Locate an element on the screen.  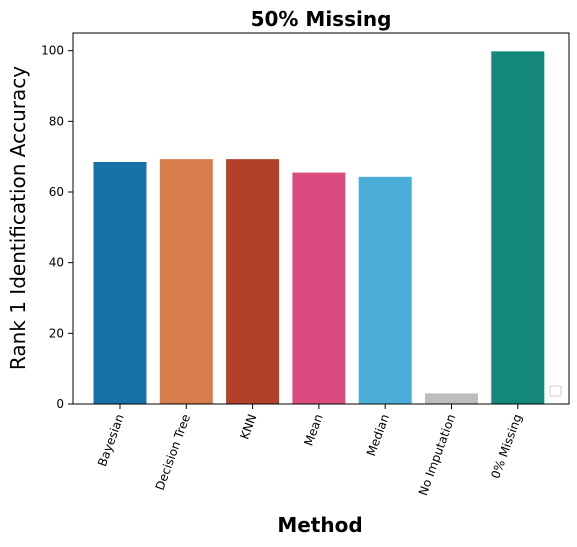
y-tick-label: 20 is located at coordinates (56, 333).